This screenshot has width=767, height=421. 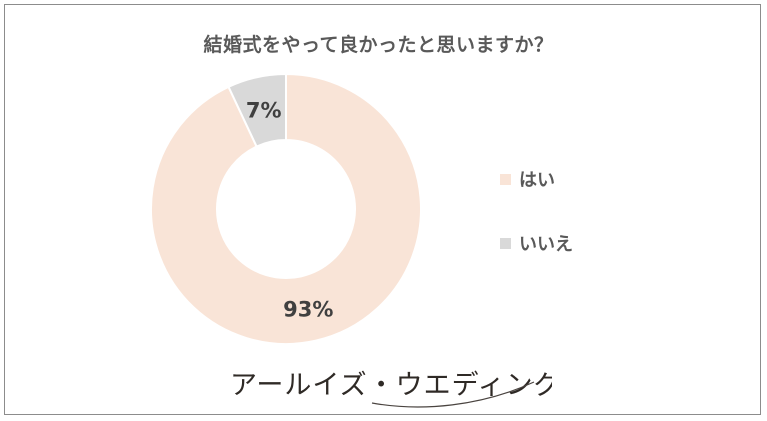 I want to click on legend-label-yes: はい, so click(x=537, y=180).